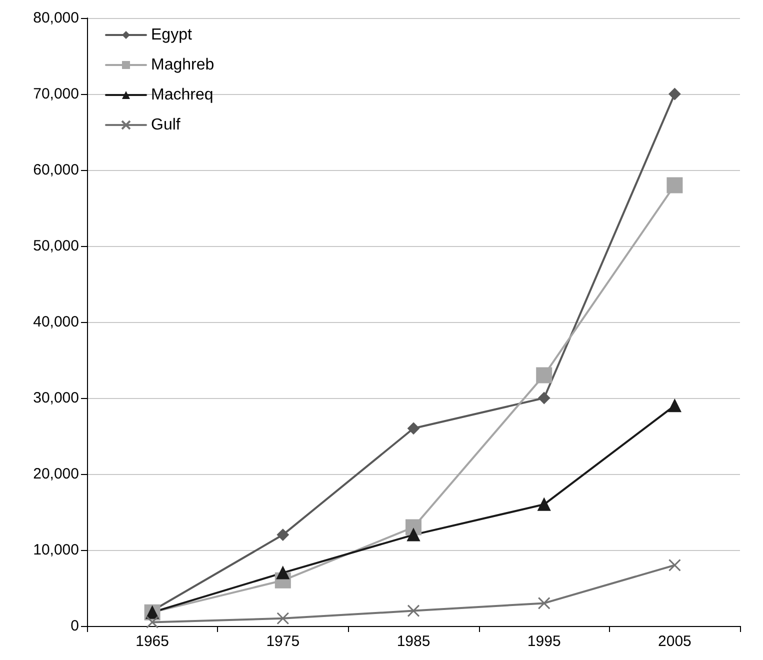  What do you see at coordinates (182, 65) in the screenshot?
I see `legend-label: Maghreb` at bounding box center [182, 65].